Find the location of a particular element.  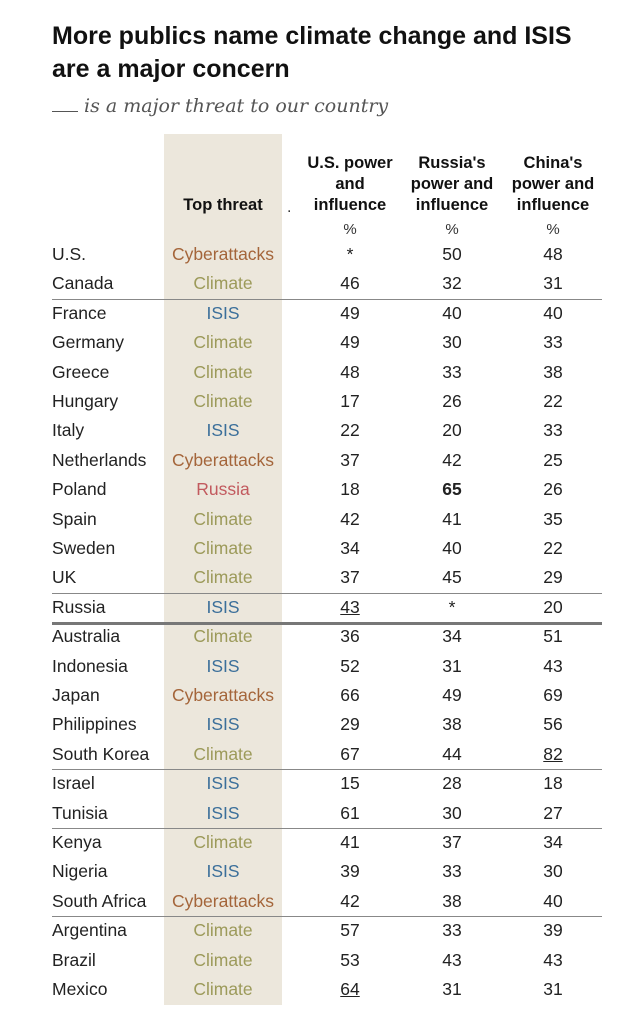

russia-power-value: 20 is located at coordinates (452, 430).